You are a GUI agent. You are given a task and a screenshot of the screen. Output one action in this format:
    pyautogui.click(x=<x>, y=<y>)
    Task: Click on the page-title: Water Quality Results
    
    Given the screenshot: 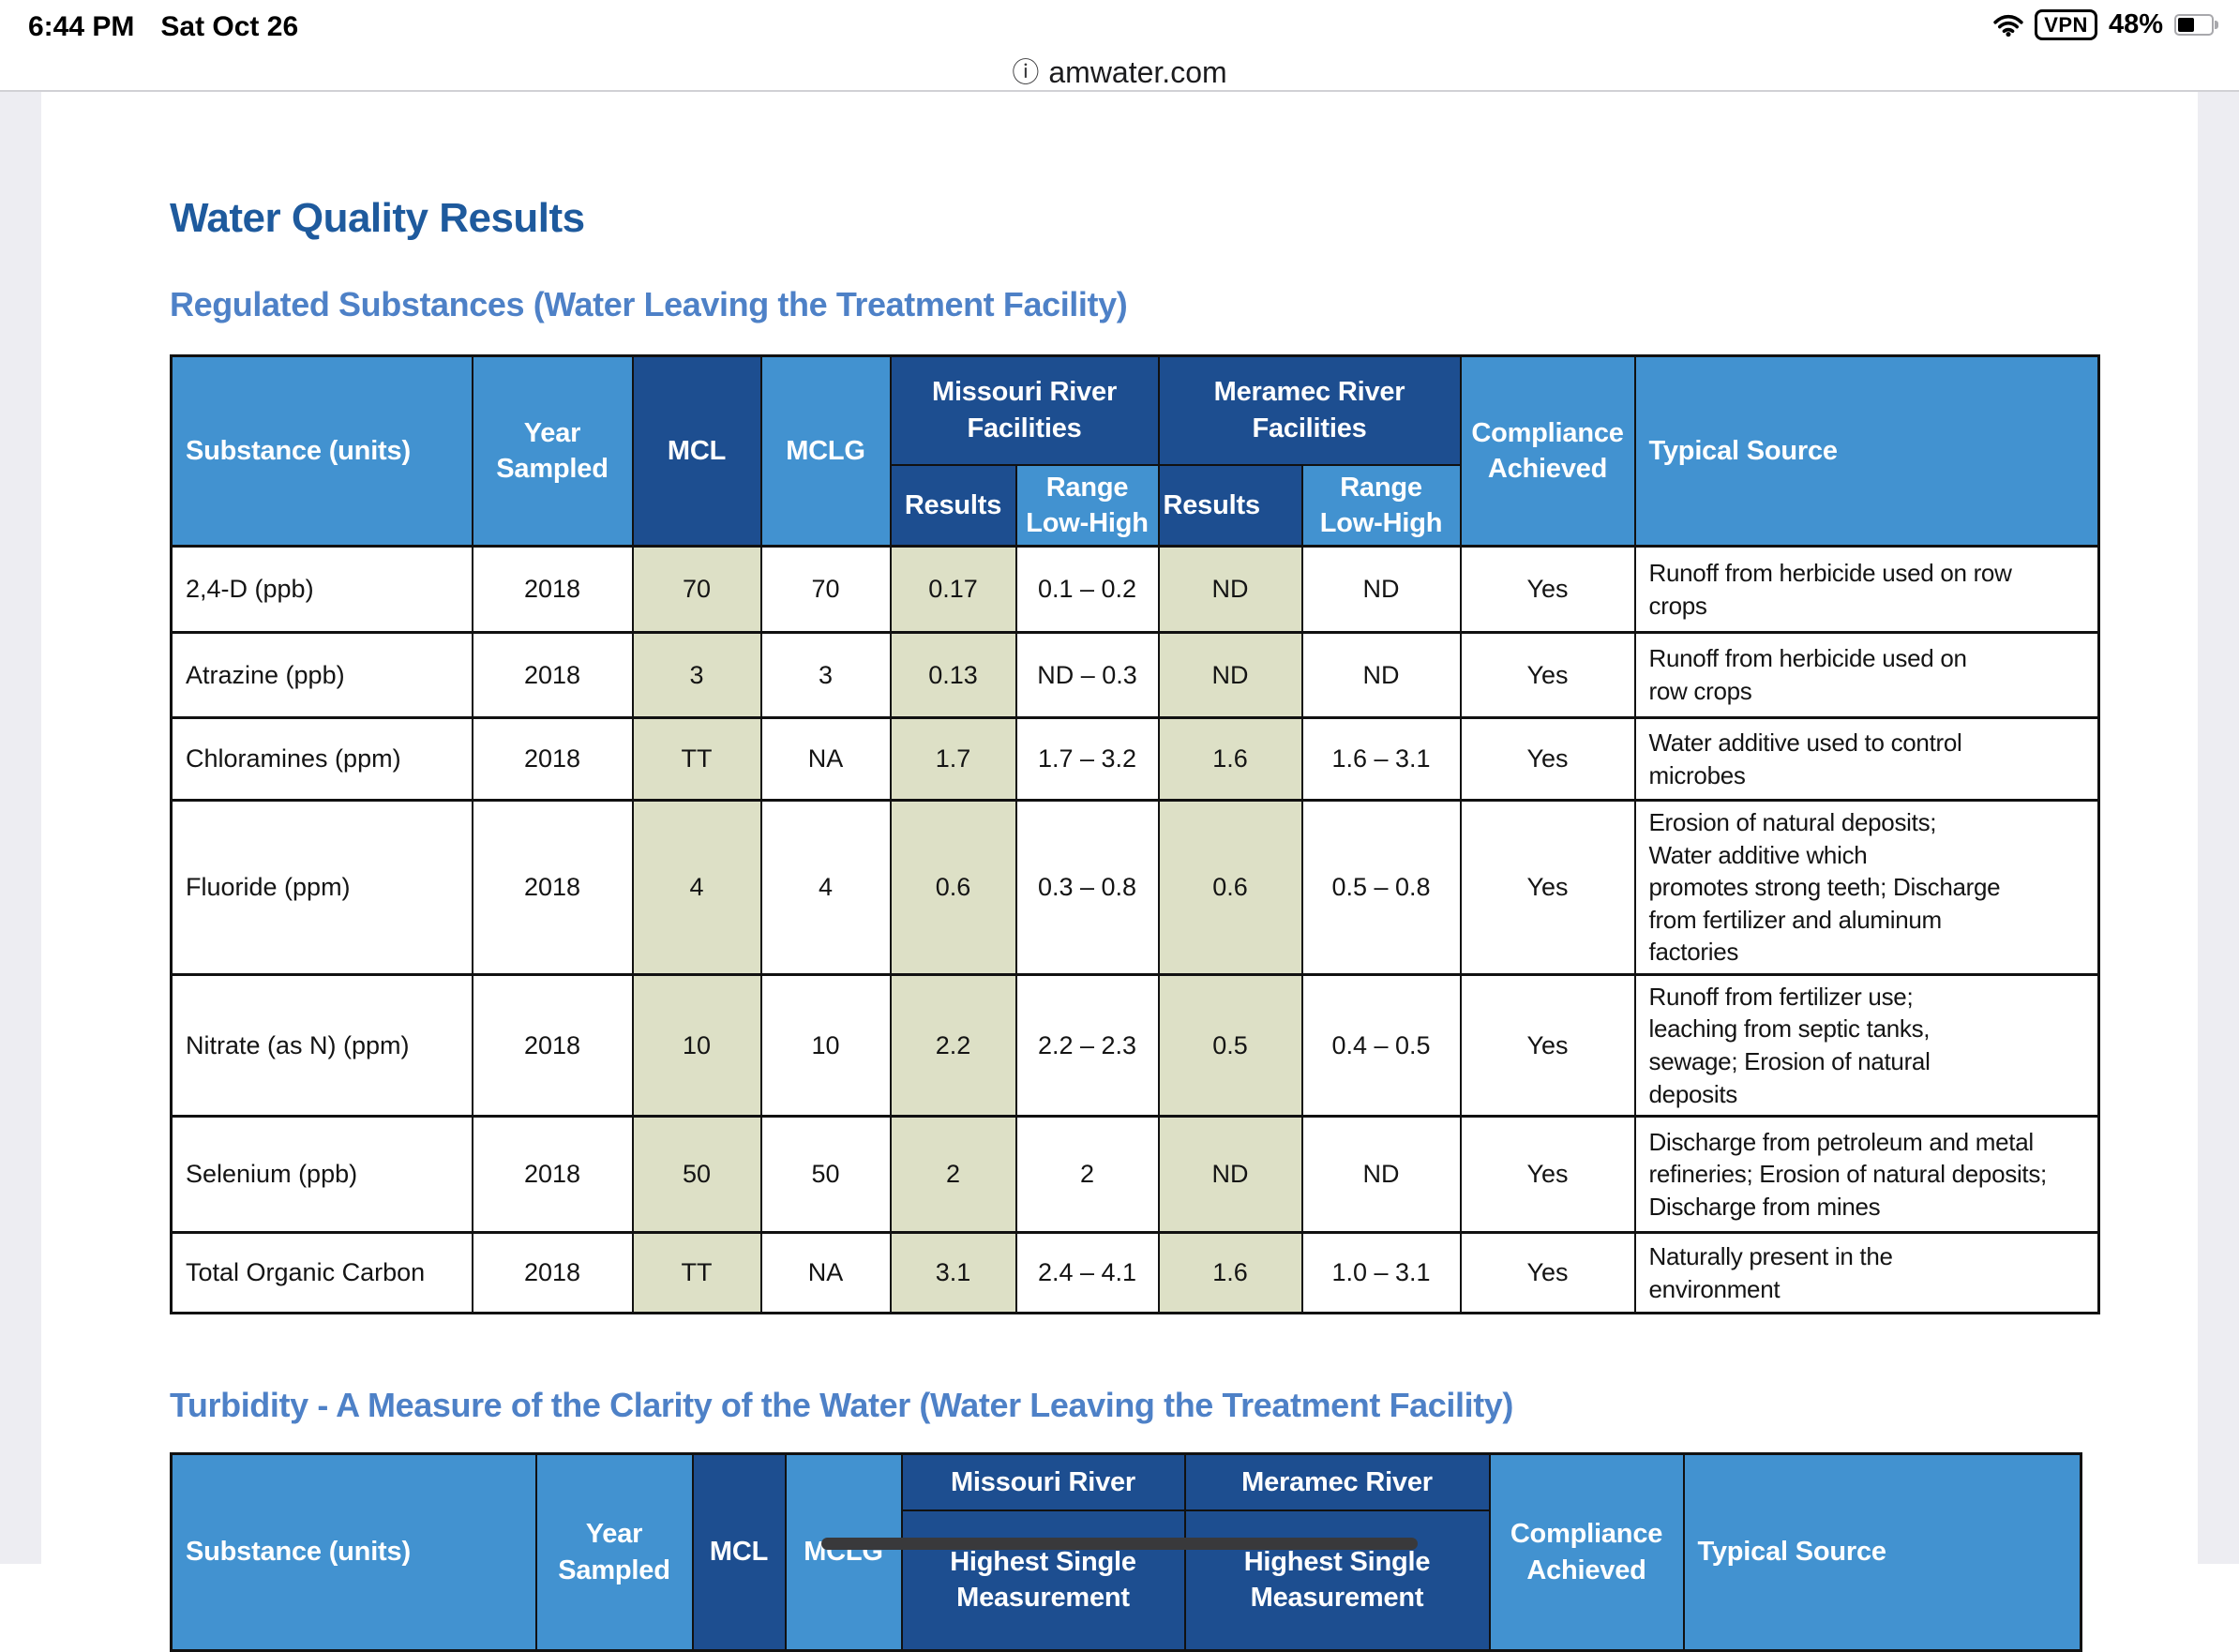 What is the action you would take?
    pyautogui.click(x=377, y=218)
    